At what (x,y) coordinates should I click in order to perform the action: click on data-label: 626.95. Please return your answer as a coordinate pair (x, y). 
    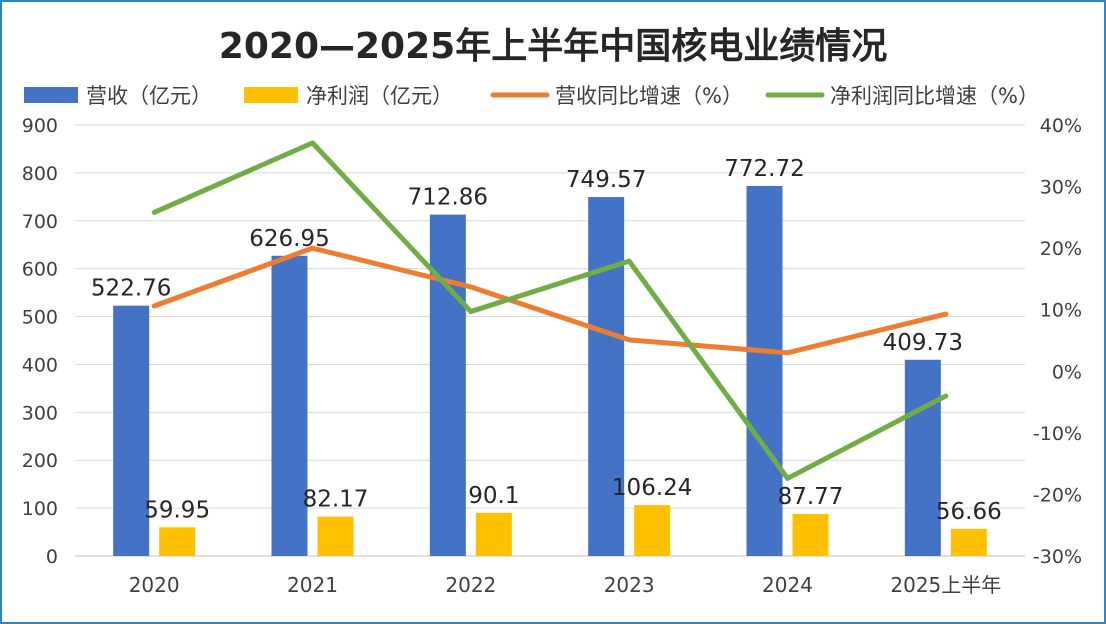
    Looking at the image, I should click on (289, 239).